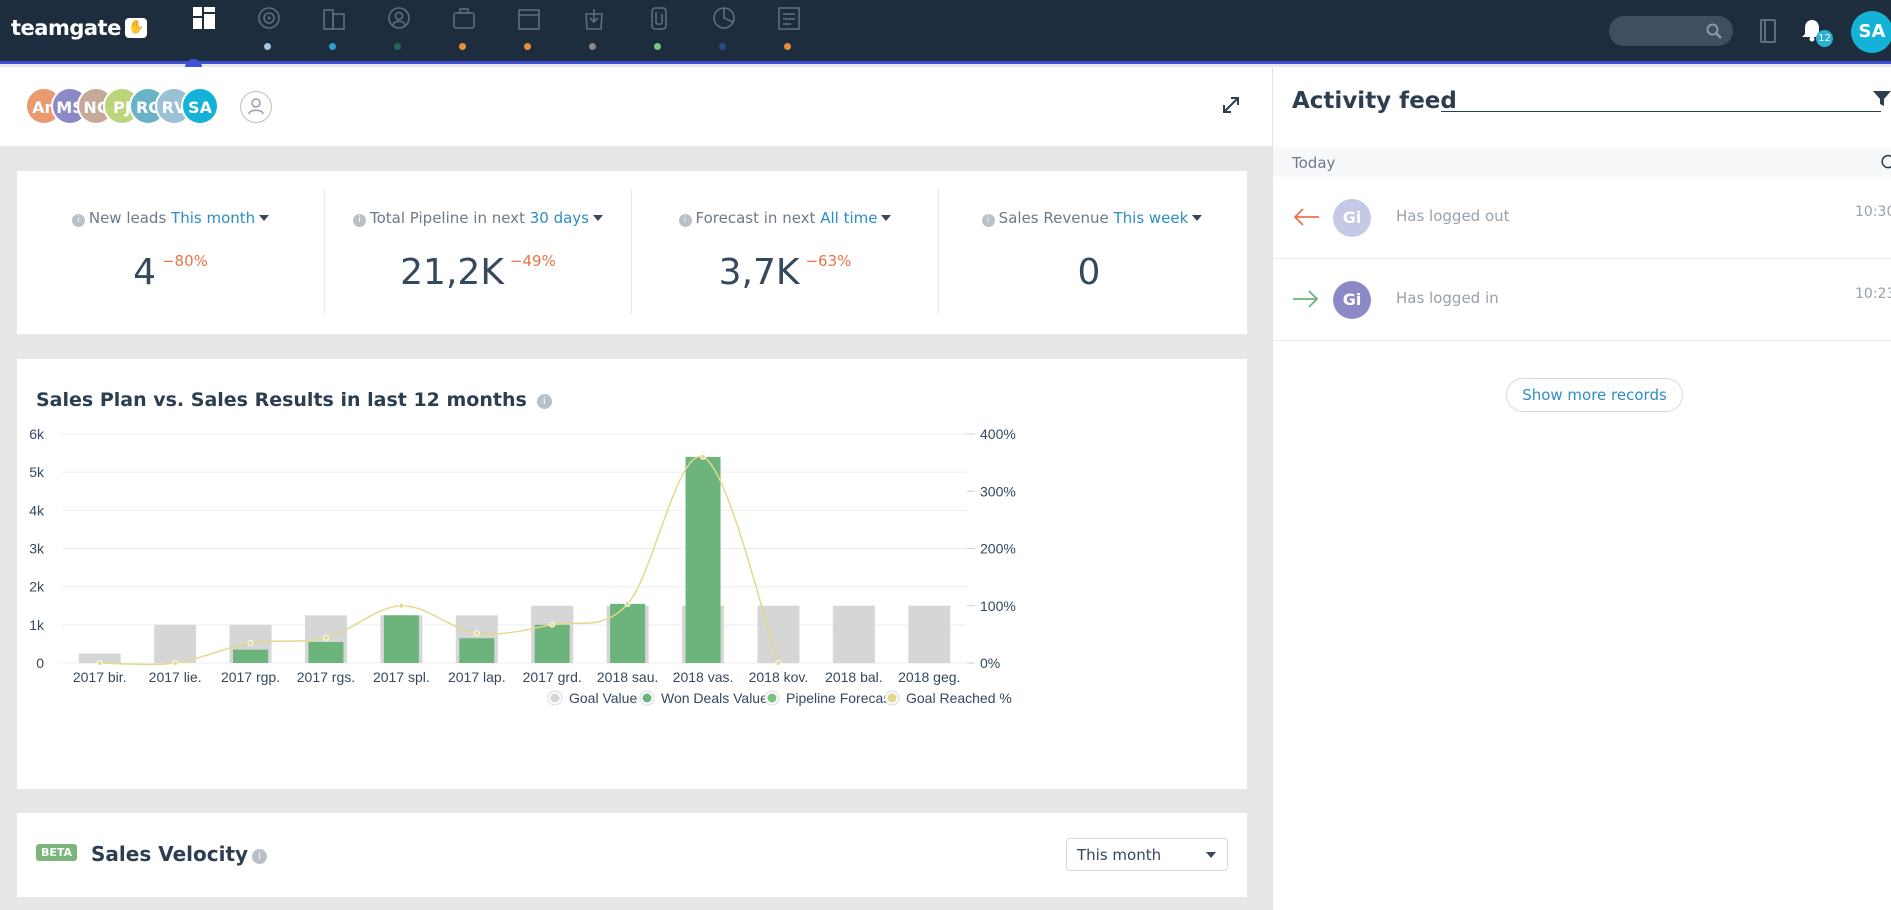 Image resolution: width=1891 pixels, height=910 pixels. Describe the element at coordinates (722, 32) in the screenshot. I see `nav-reports` at that location.